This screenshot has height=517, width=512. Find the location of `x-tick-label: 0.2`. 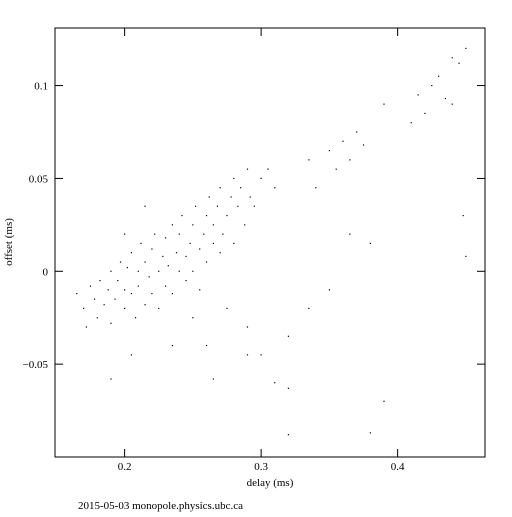

x-tick-label: 0.2 is located at coordinates (125, 467).